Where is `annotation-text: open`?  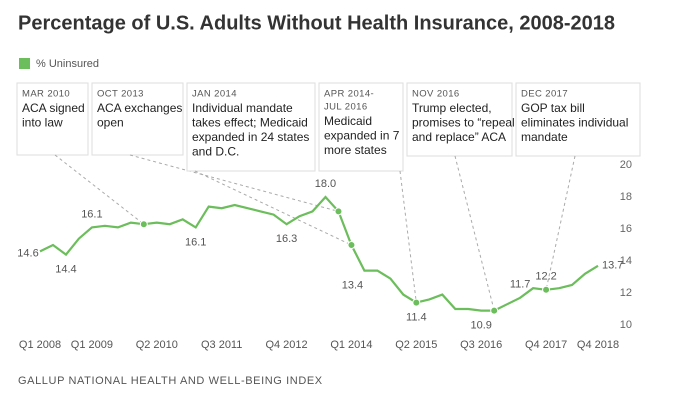 annotation-text: open is located at coordinates (110, 123).